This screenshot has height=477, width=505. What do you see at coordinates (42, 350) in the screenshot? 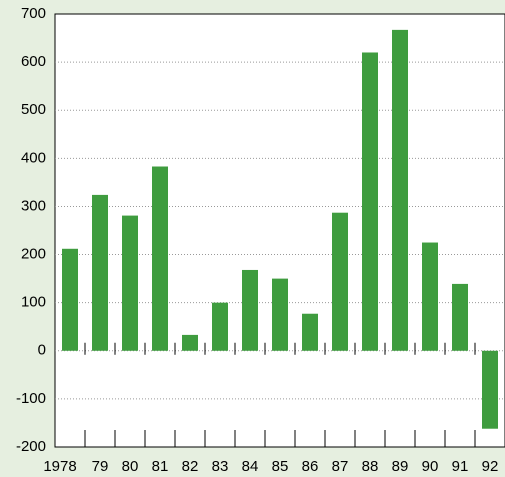
I see `y-tick-label: 0` at bounding box center [42, 350].